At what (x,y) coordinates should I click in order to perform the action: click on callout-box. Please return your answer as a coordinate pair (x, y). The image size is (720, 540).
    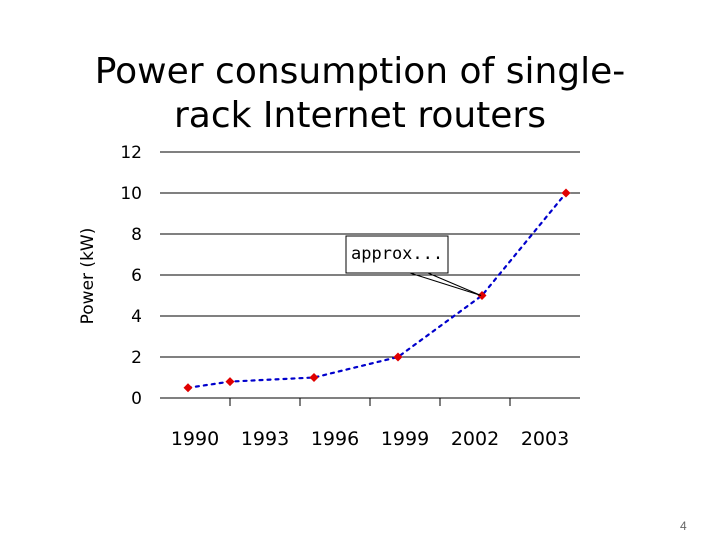
    Looking at the image, I should click on (397, 254).